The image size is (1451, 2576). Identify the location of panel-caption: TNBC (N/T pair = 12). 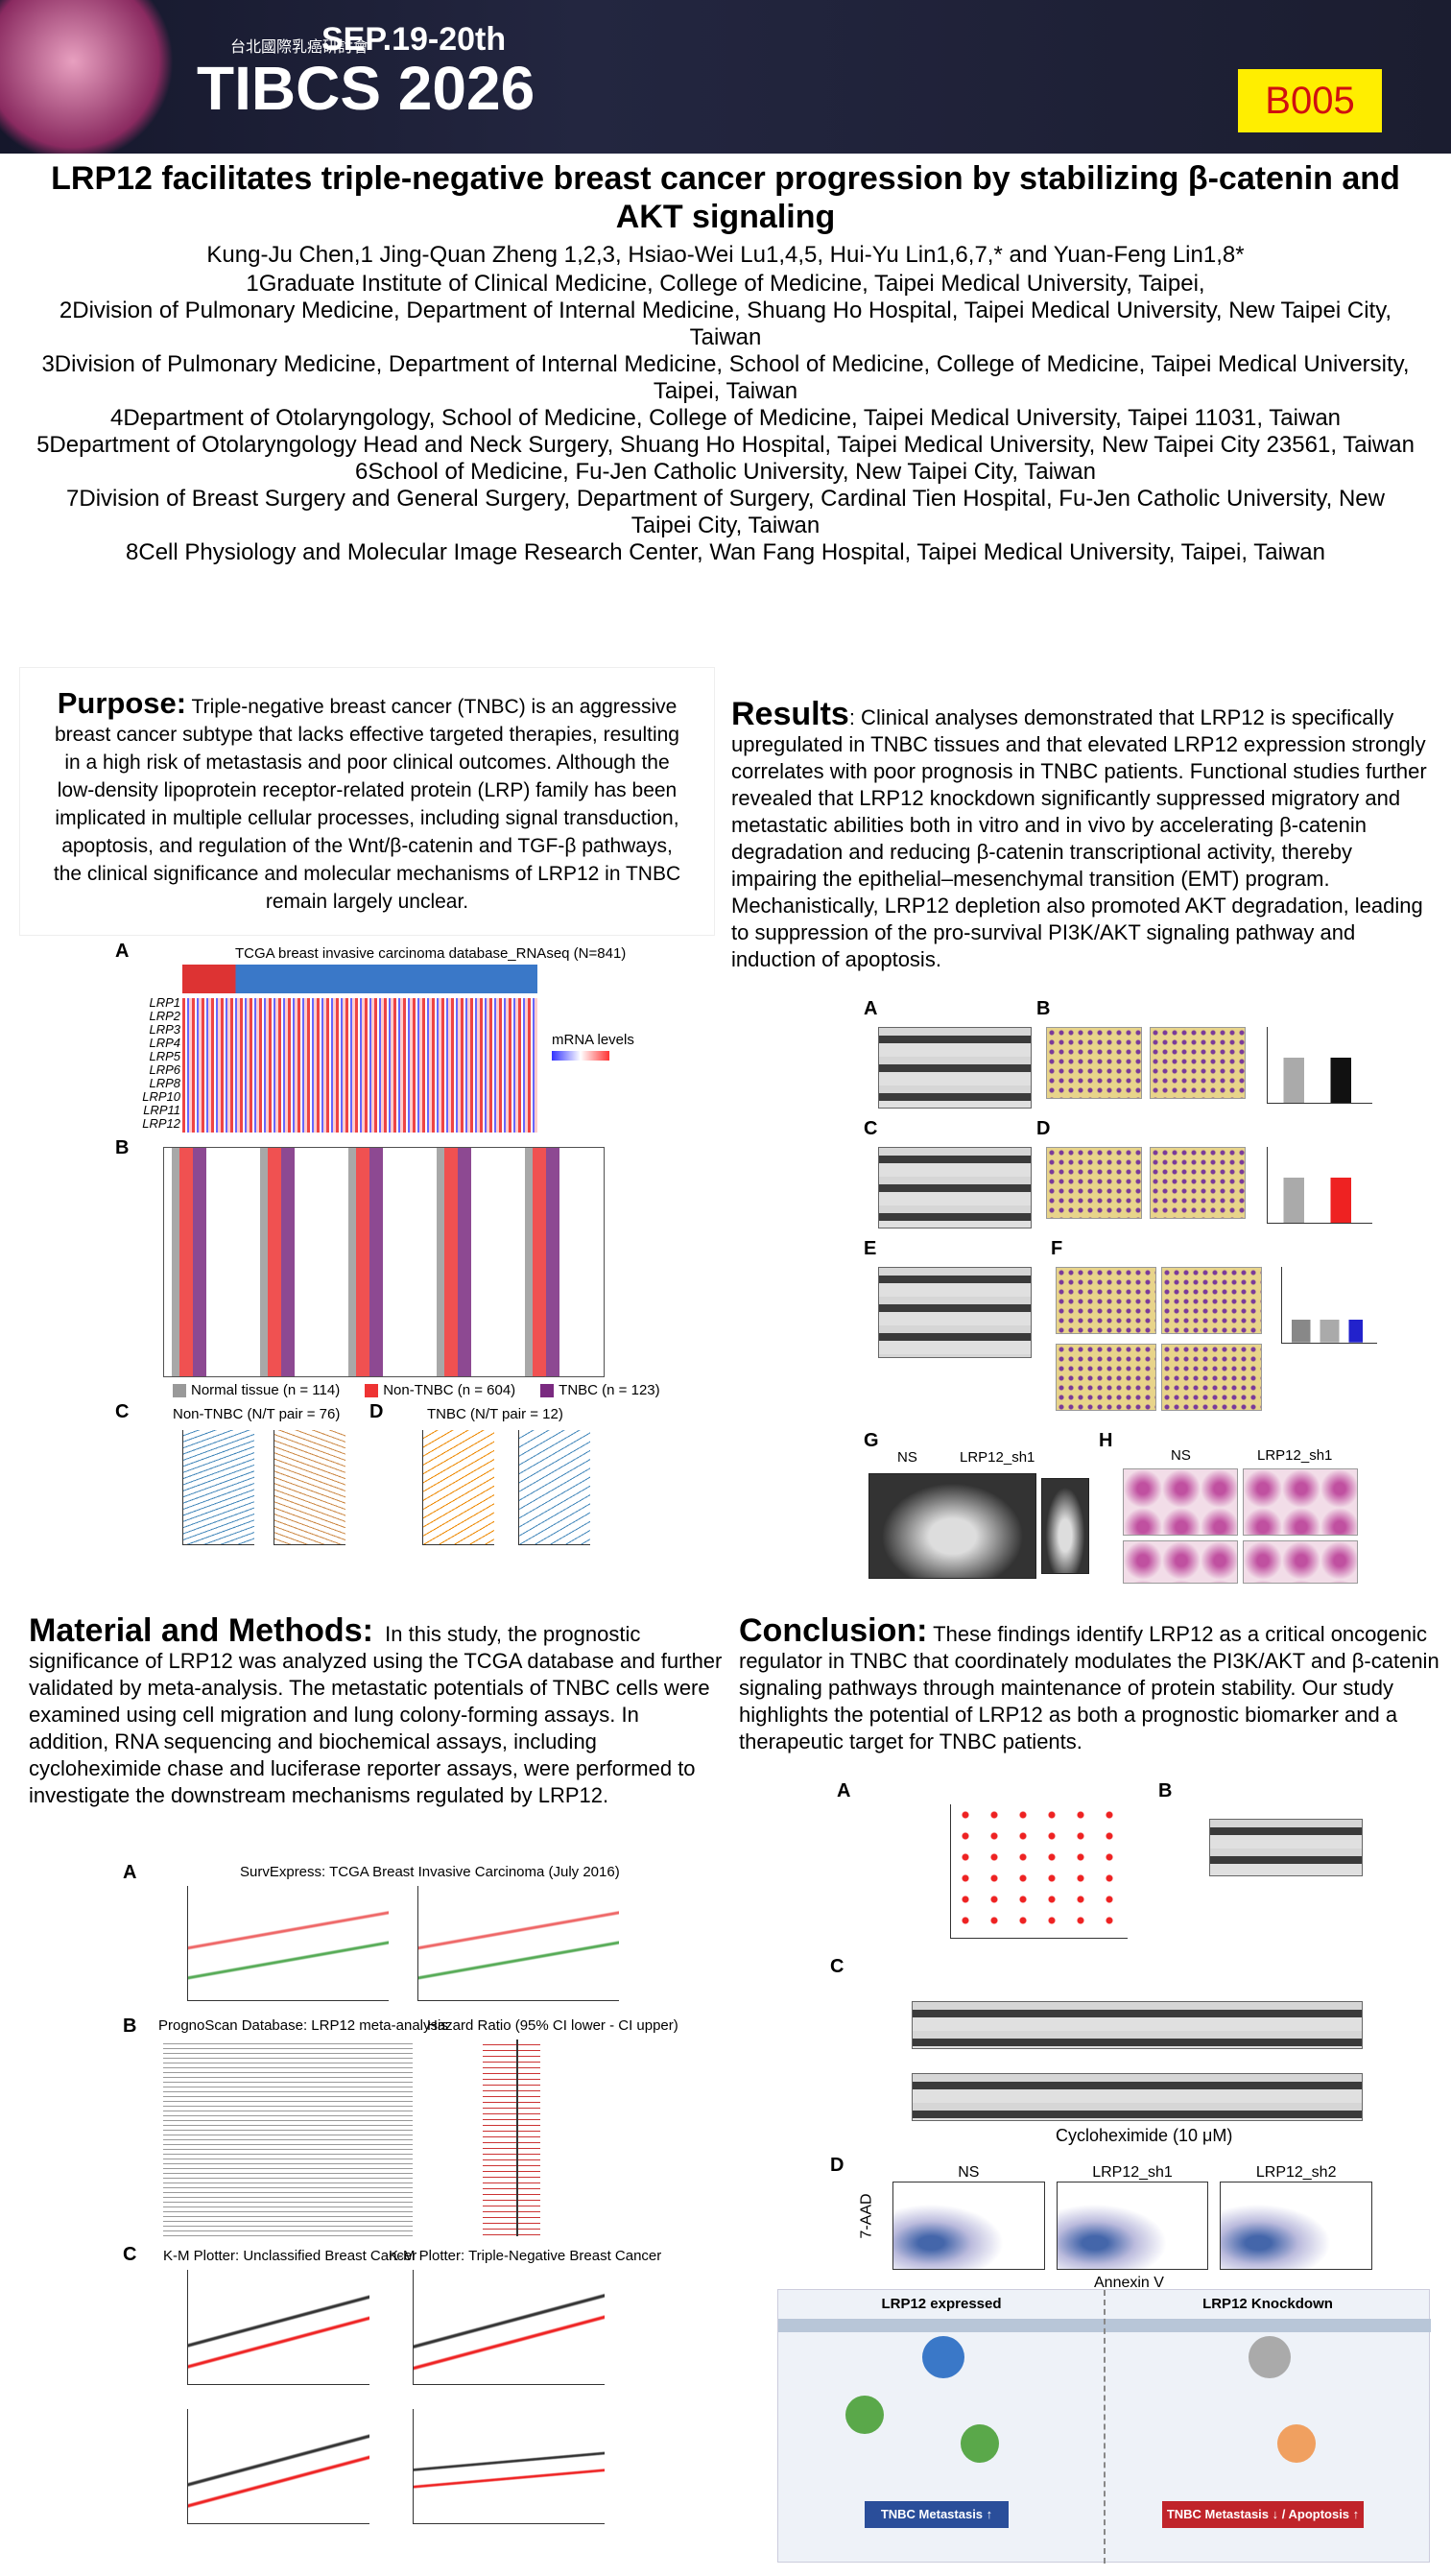
(495, 1414).